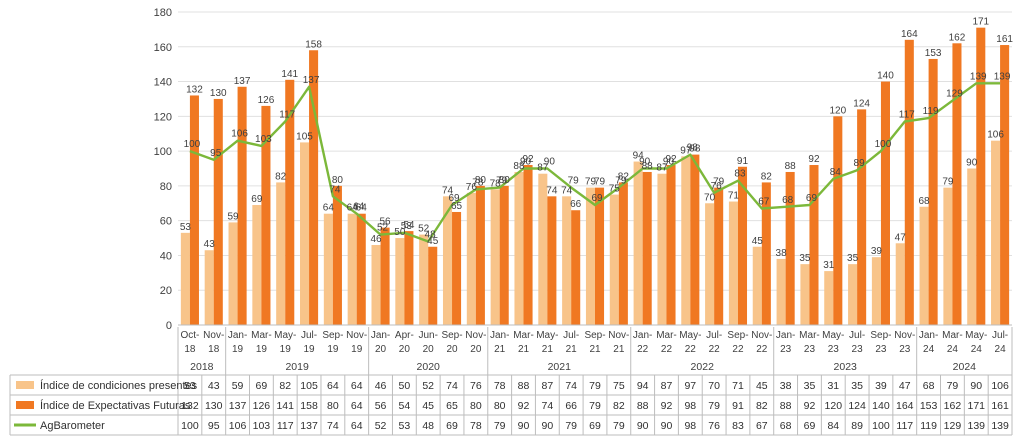 This screenshot has width=1024, height=443. What do you see at coordinates (833, 335) in the screenshot?
I see `x-tick-label-month: May-` at bounding box center [833, 335].